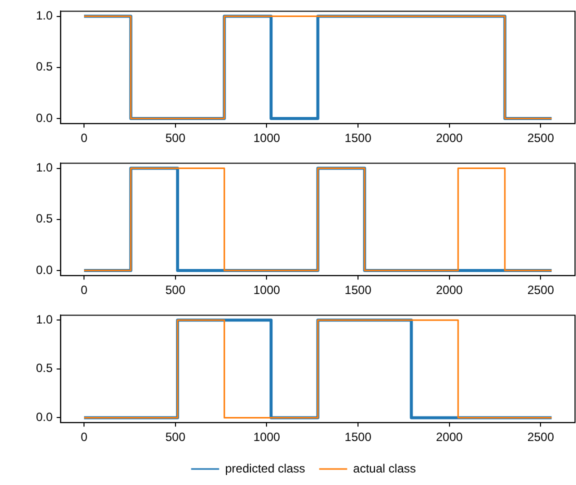 Image resolution: width=576 pixels, height=485 pixels. Describe the element at coordinates (384, 468) in the screenshot. I see `legend-label: actual class` at that location.